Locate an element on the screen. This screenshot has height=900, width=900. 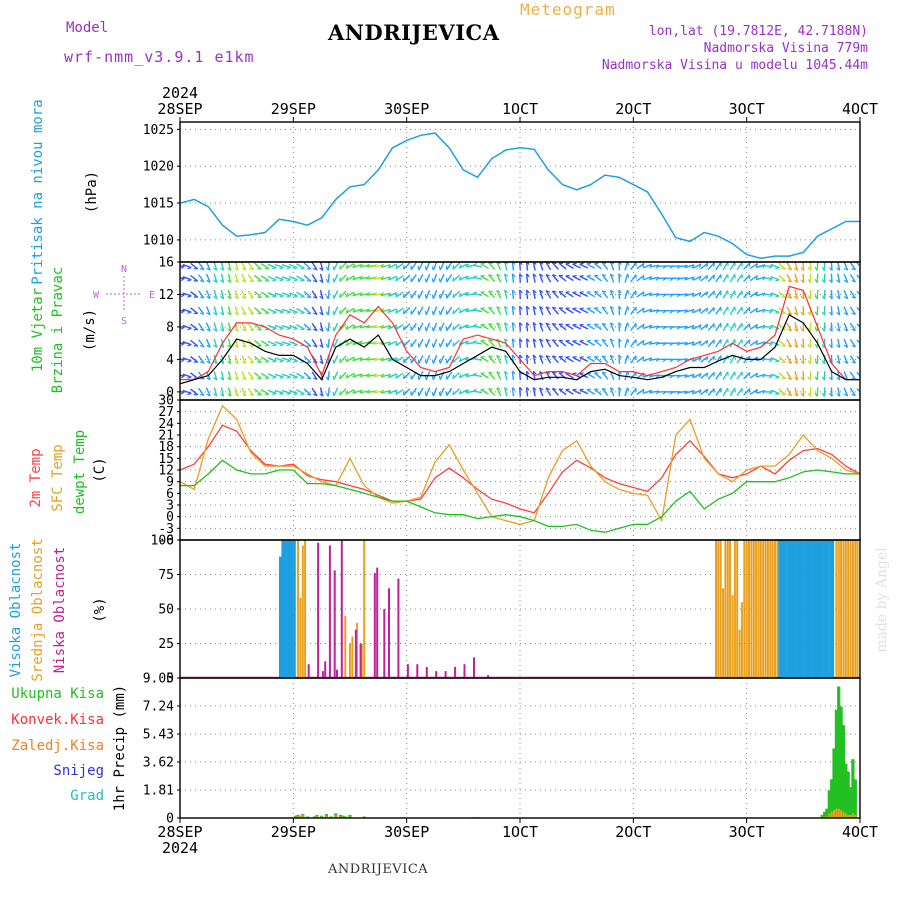
cloud-low-axis-title: Niska Oblacnost is located at coordinates (60, 610).